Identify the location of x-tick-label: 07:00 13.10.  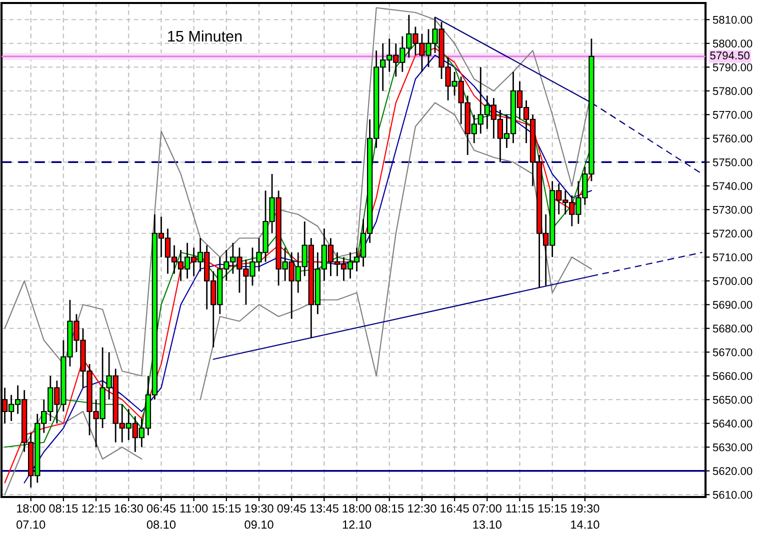
(487, 516).